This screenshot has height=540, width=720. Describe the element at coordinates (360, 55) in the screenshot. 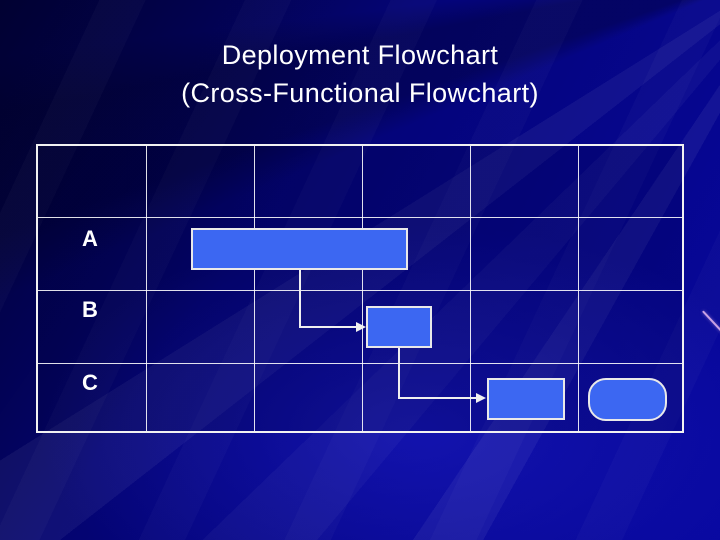

I see `slide-title-line-1: Deployment Flowchart` at that location.